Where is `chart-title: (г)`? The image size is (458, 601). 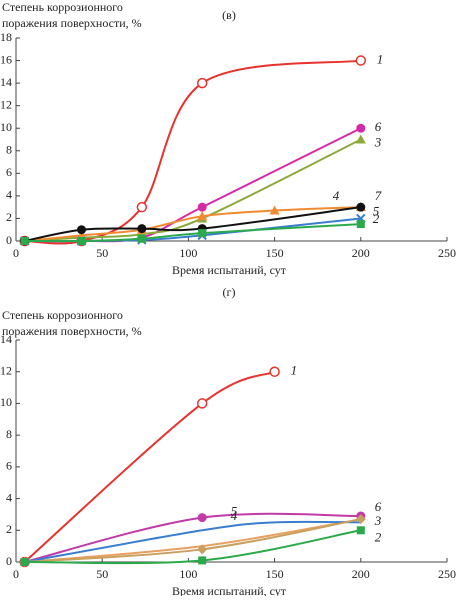
chart-title: (г) is located at coordinates (229, 292).